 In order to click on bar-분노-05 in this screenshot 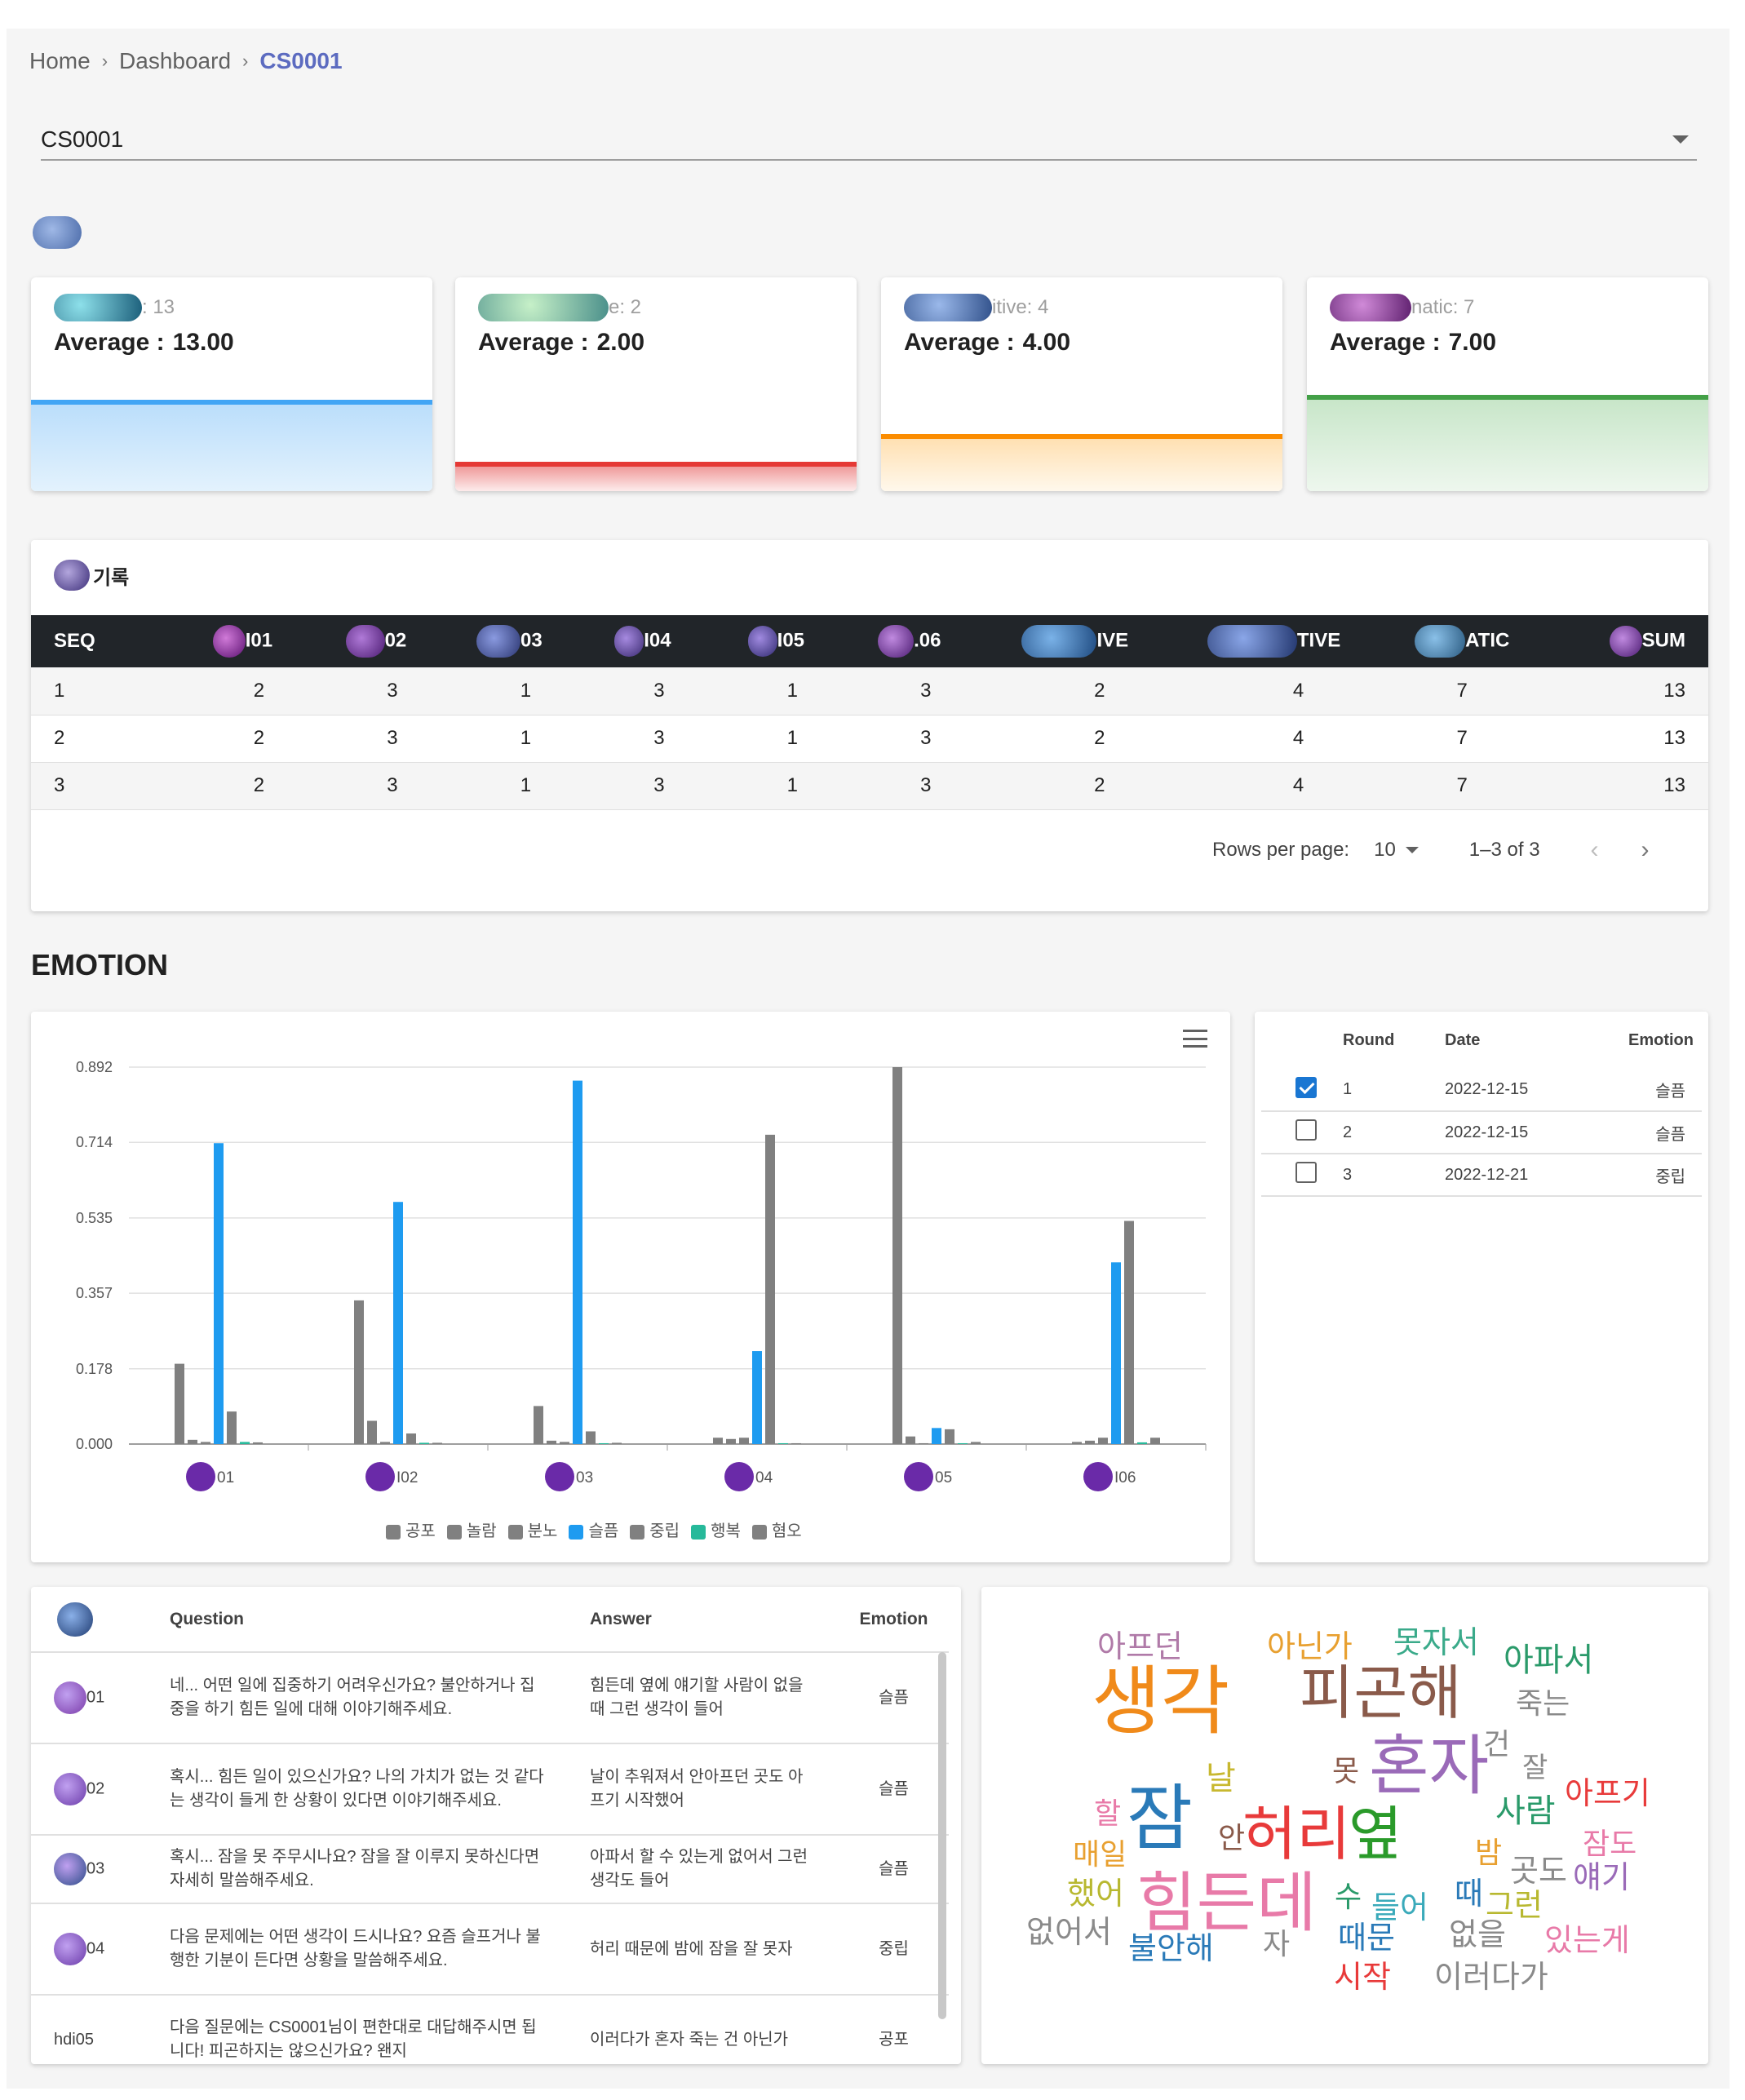, I will do `click(923, 1443)`.